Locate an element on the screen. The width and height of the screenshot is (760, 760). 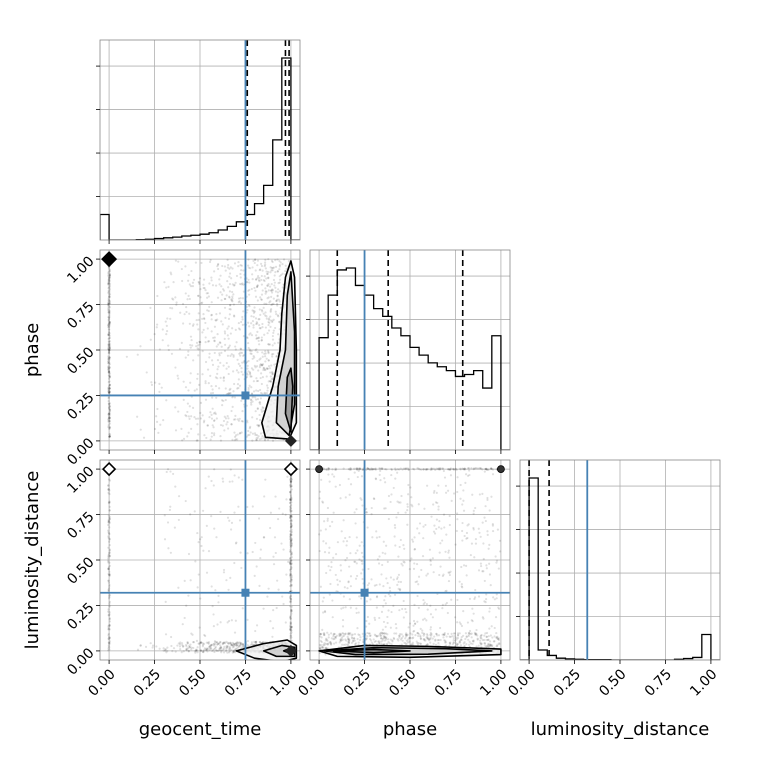
x-axis-label-luminosity_distance: luminosity_distance is located at coordinates (620, 729).